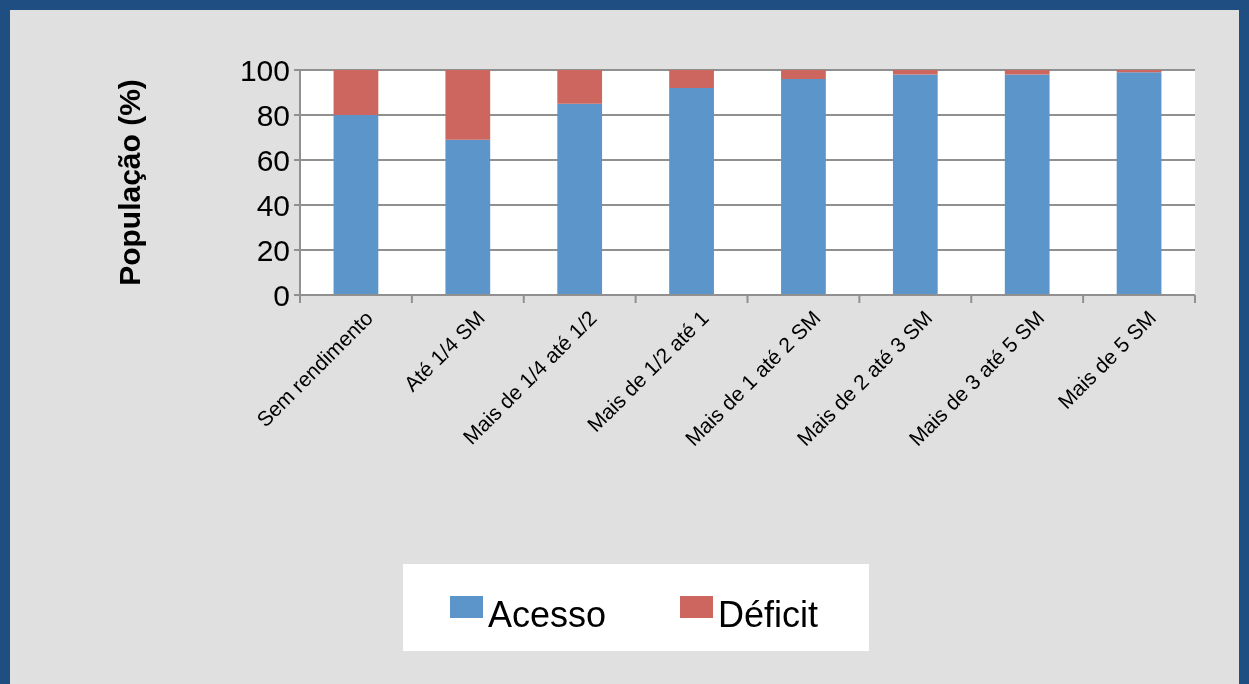 This screenshot has height=684, width=1249. What do you see at coordinates (444, 350) in the screenshot?
I see `x-tick-label: Até 1/4 SM` at bounding box center [444, 350].